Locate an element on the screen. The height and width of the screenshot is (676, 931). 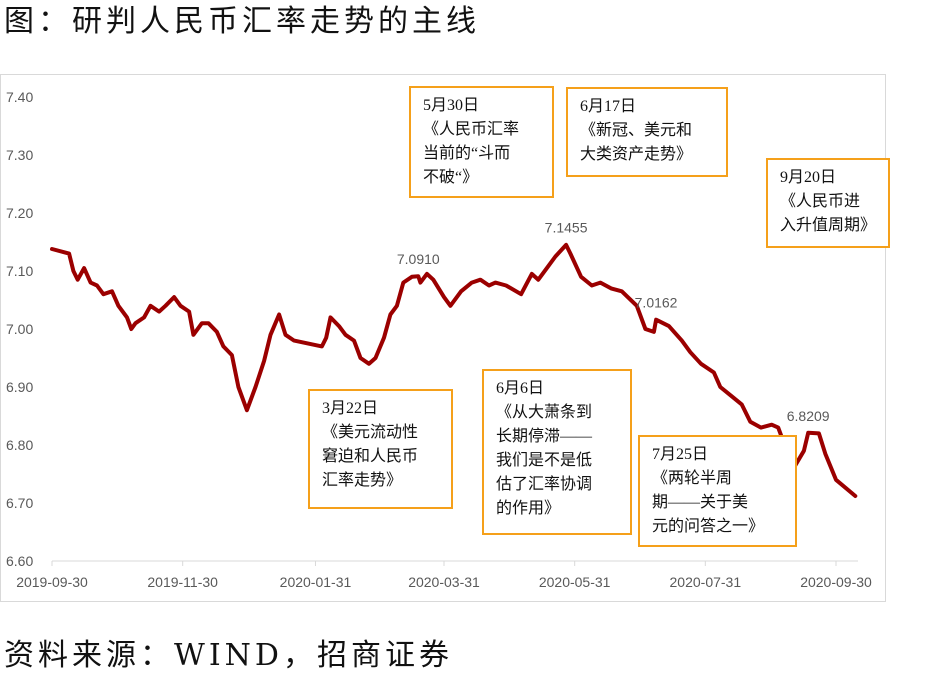
annotation-line: 的作用》 is located at coordinates (528, 508).